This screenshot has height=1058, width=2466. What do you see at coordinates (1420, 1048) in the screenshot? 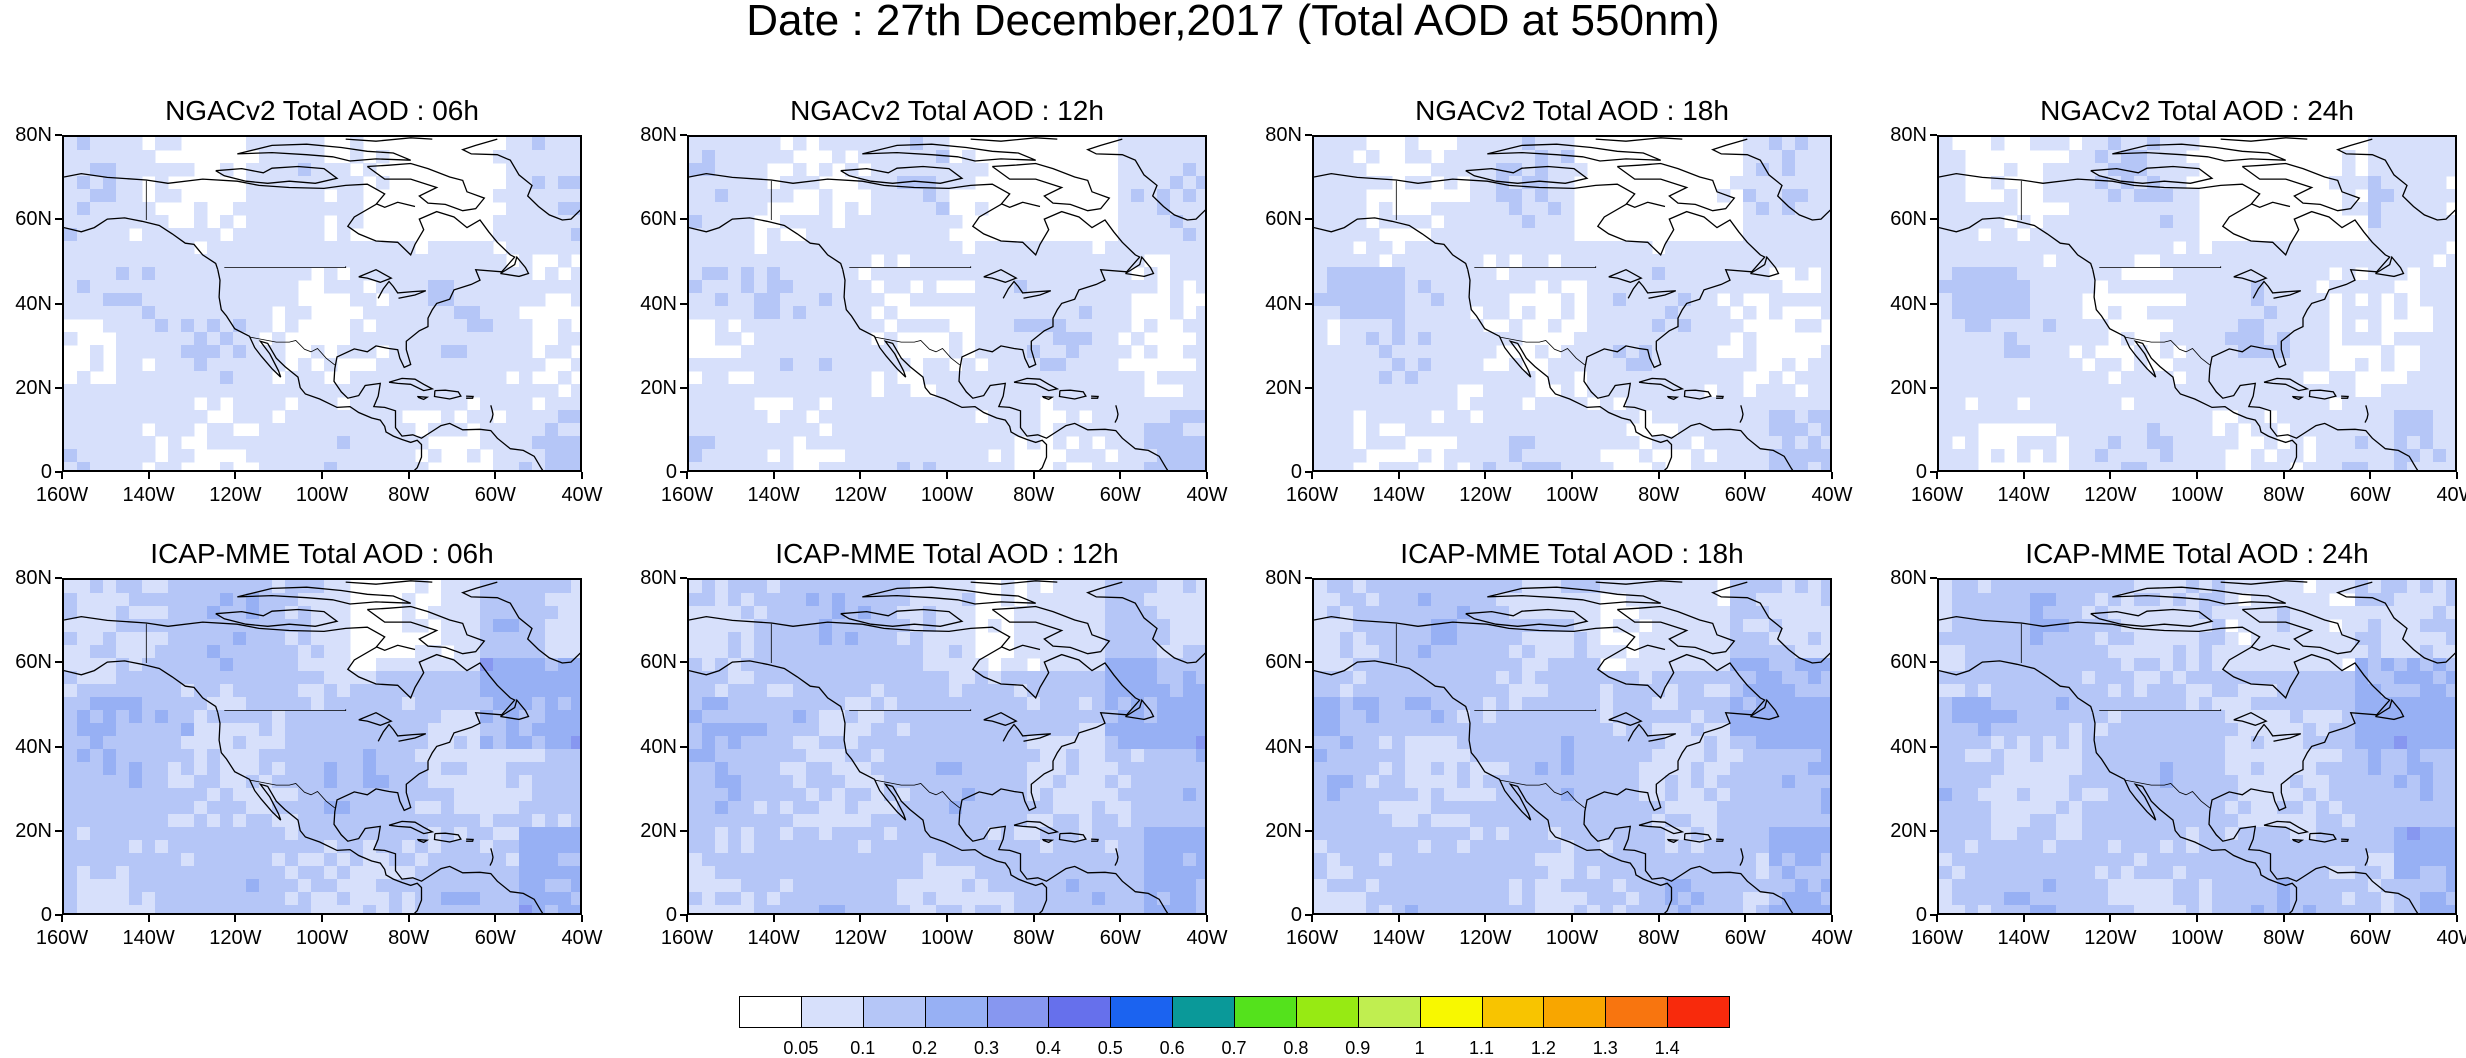
I see `colorbar-label: 1` at bounding box center [1420, 1048].